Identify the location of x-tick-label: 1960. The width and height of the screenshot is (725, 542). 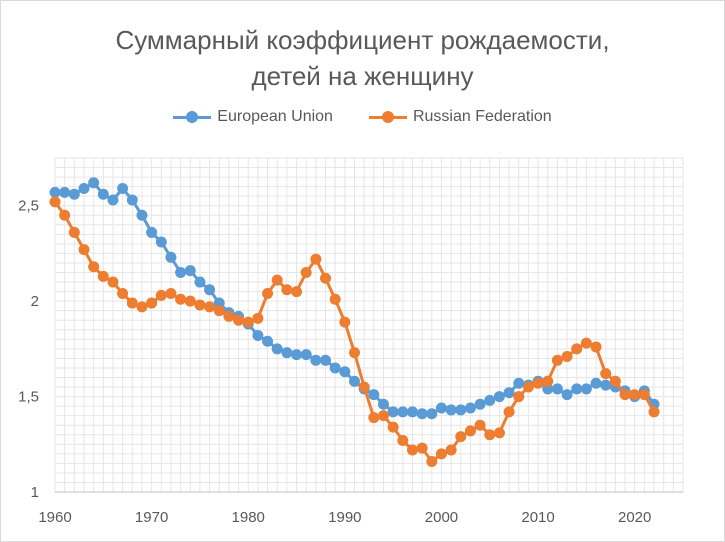
(54, 517).